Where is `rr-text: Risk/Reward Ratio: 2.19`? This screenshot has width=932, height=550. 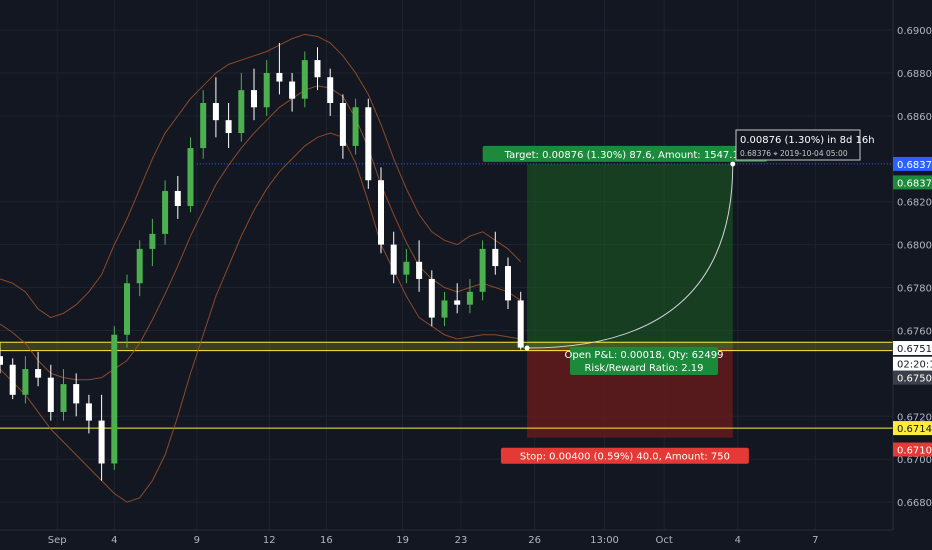 rr-text: Risk/Reward Ratio: 2.19 is located at coordinates (643, 368).